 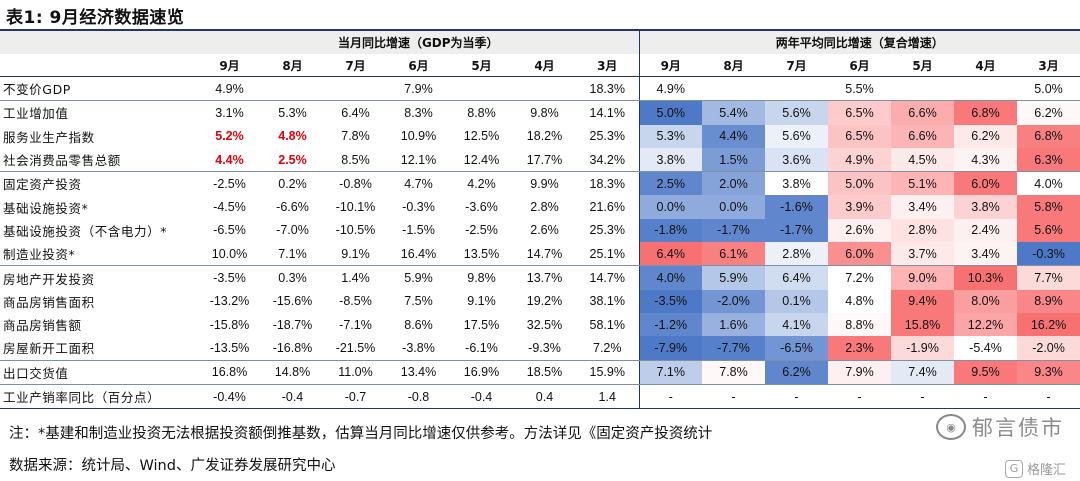 What do you see at coordinates (172, 466) in the screenshot?
I see `footnote-source: 数据来源：统计局、Wind、广发证券发展研究中心` at bounding box center [172, 466].